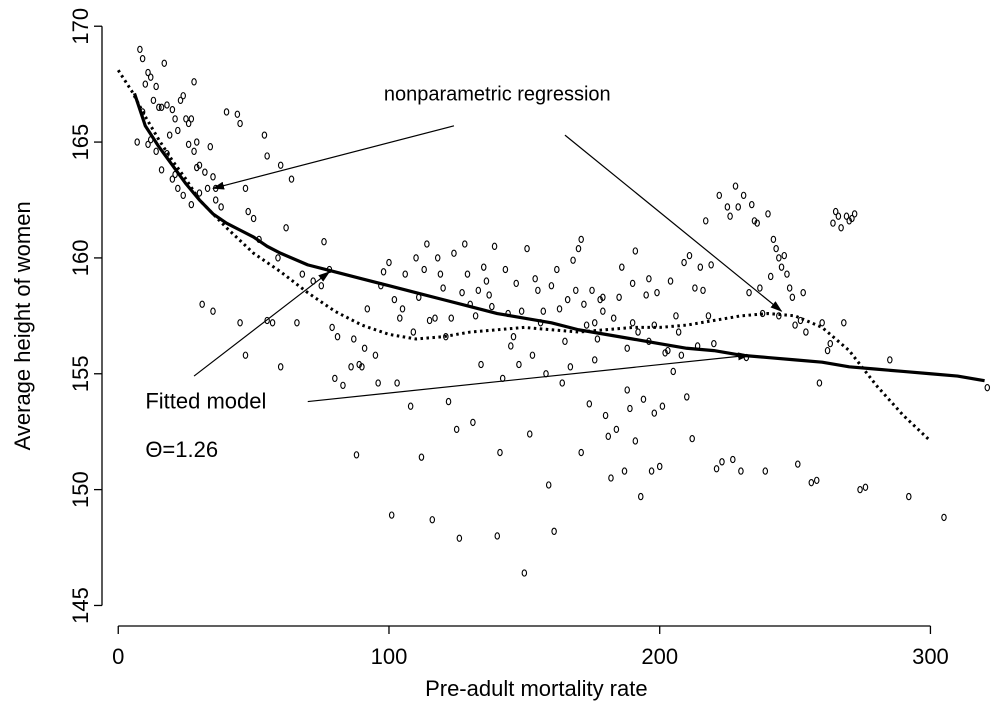 This screenshot has height=711, width=992. I want to click on x-axis-label: Pre-adult mortality rate, so click(536, 688).